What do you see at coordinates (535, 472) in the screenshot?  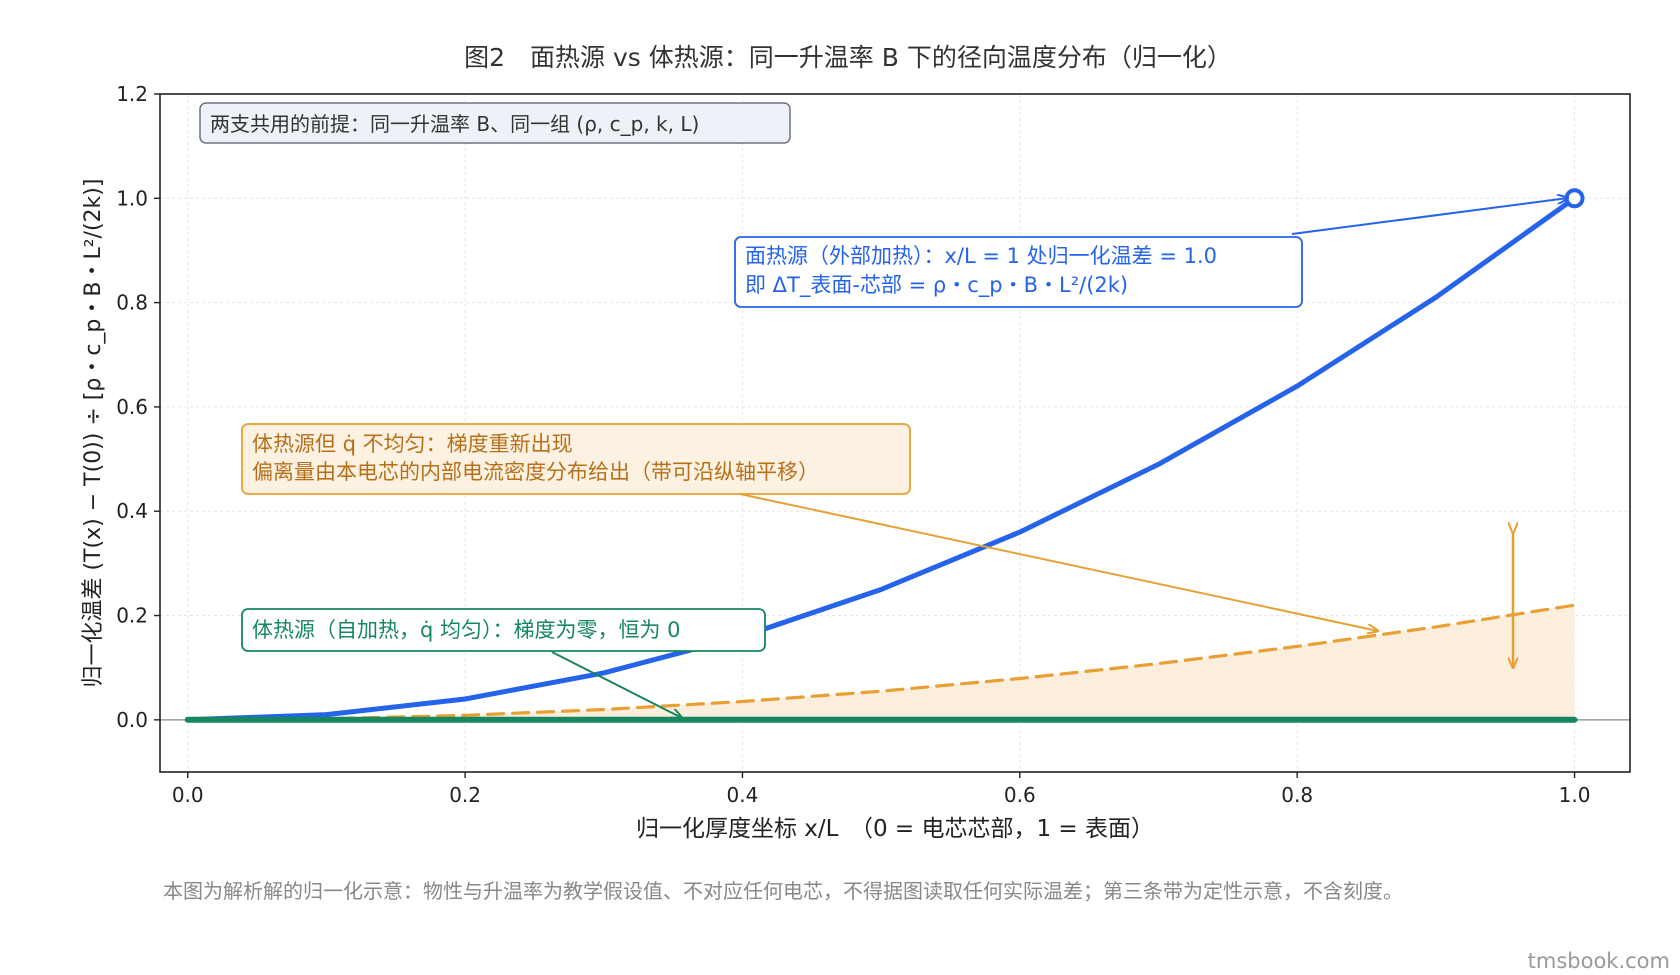 I see `nonuniform-annotation-line2: 偏离量由本电芯的内部电流密度分布给出（带可沿纵轴平移）` at bounding box center [535, 472].